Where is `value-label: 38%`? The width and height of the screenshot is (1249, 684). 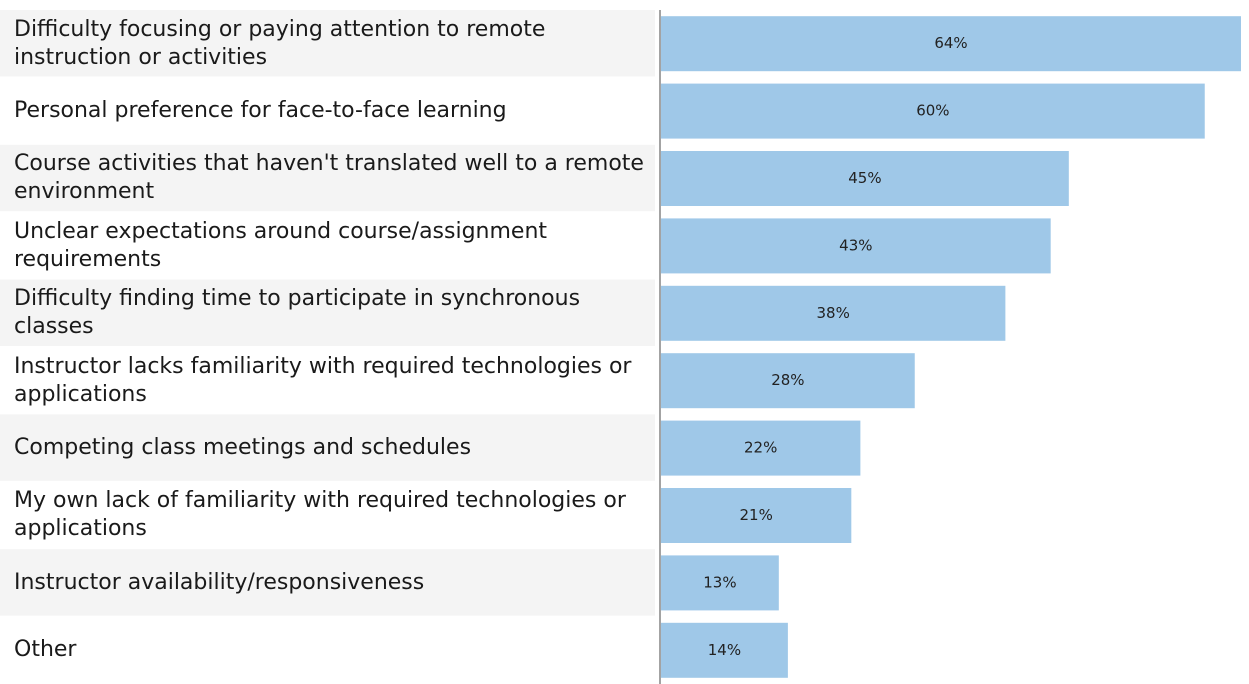
value-label: 38% is located at coordinates (833, 313).